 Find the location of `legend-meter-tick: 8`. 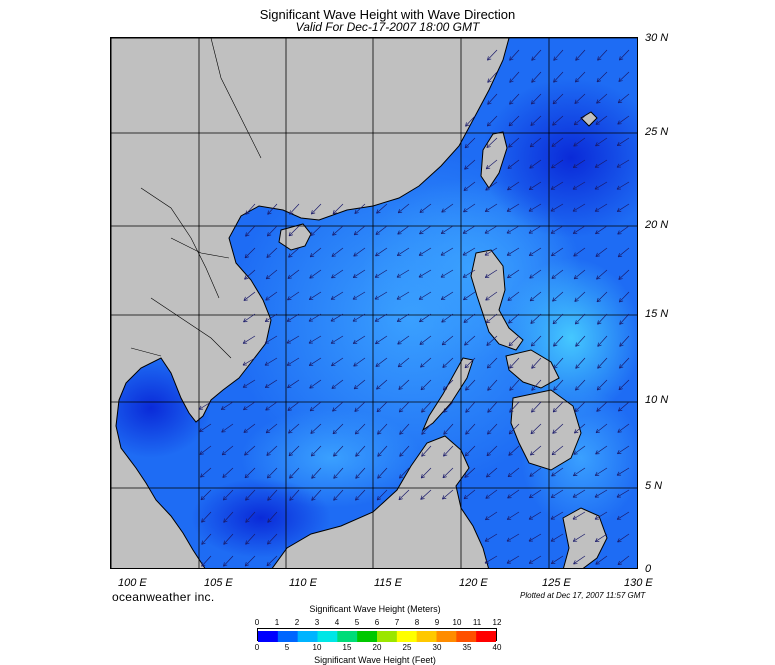

legend-meter-tick: 8 is located at coordinates (417, 622).